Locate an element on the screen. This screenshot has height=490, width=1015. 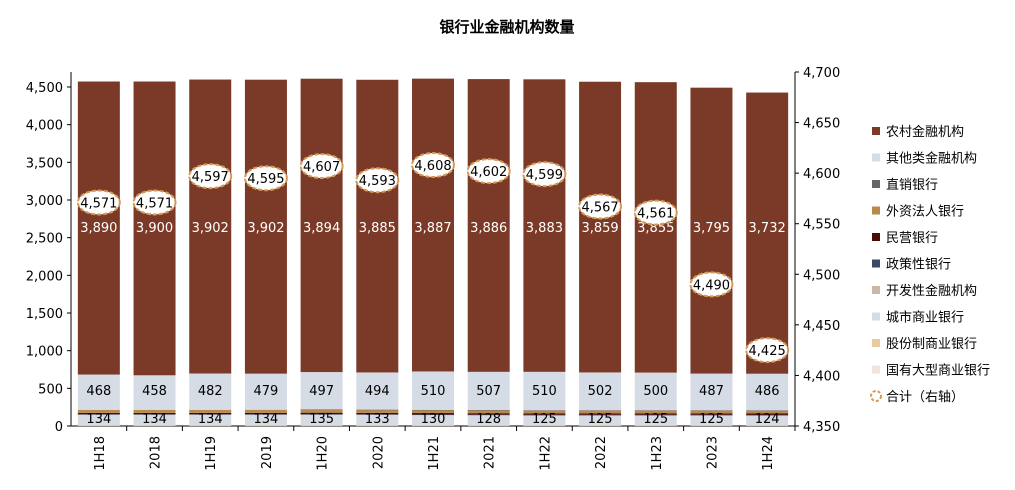
left-tick-label: 0 is located at coordinates (59, 427).